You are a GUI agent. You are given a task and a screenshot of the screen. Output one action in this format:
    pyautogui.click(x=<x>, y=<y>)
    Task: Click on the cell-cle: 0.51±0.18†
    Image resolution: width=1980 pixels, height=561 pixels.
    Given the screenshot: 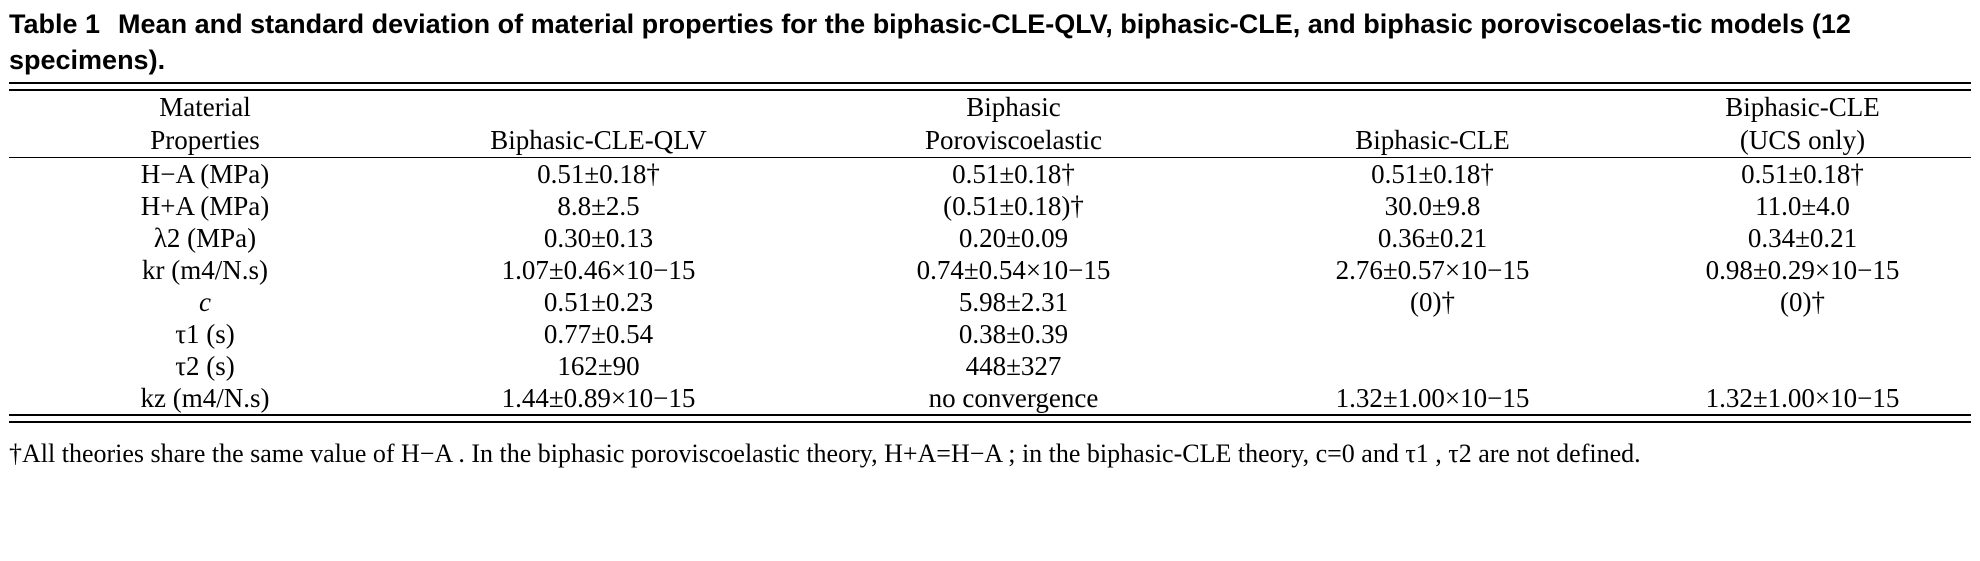 What is the action you would take?
    pyautogui.click(x=1432, y=174)
    